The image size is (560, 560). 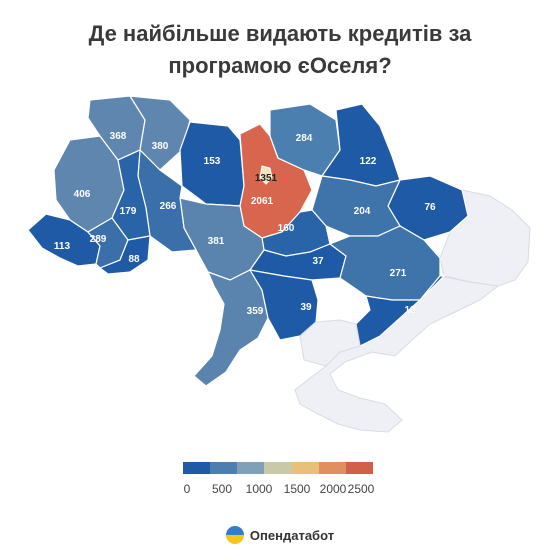 I want to click on legend-ticks: 0 500 1000 1500 2000 2500, so click(x=279, y=491).